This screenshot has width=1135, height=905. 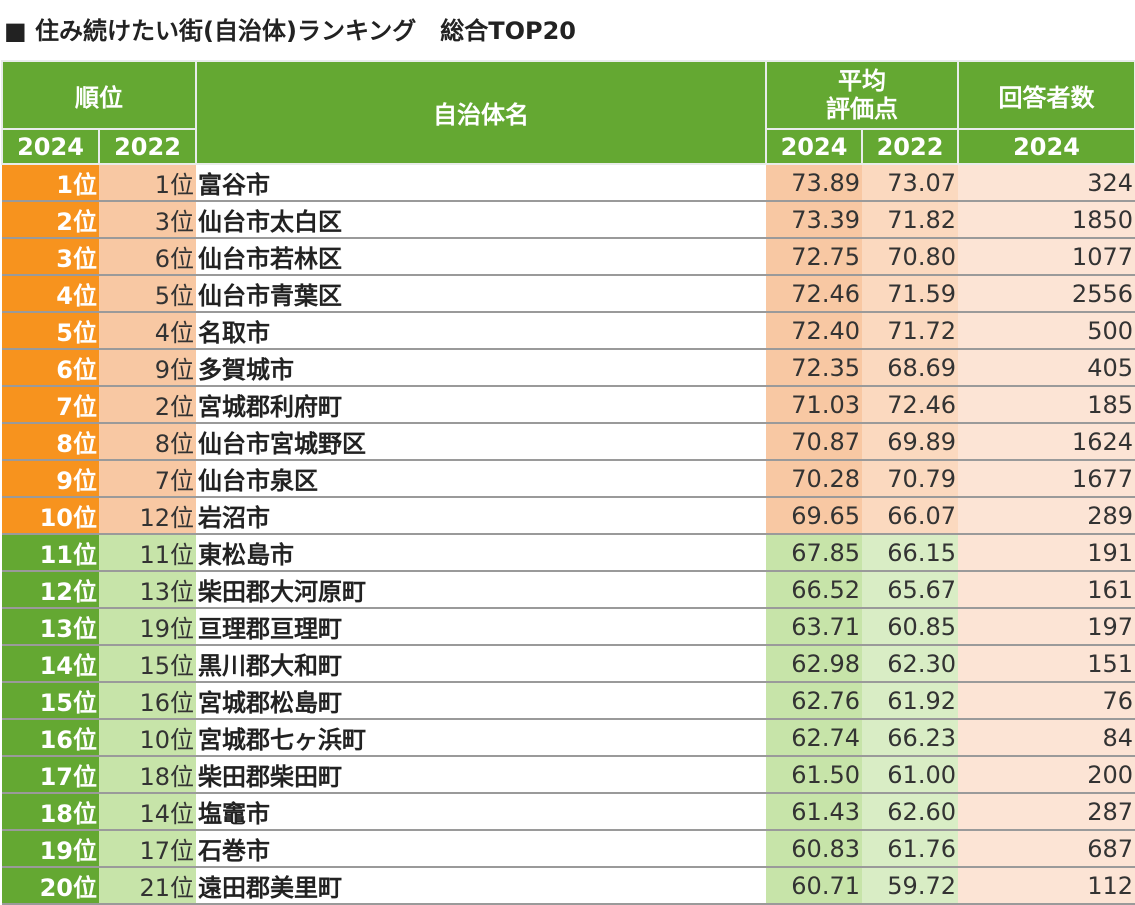 I want to click on score-2024-cell: 62.98, so click(x=814, y=664).